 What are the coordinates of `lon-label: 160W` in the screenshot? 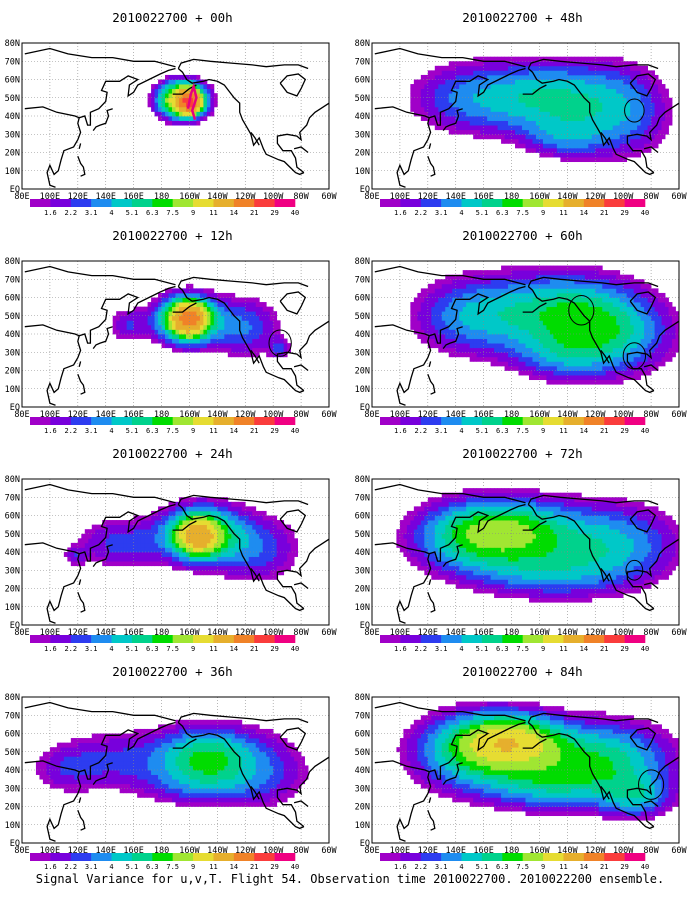 It's located at (189, 415).